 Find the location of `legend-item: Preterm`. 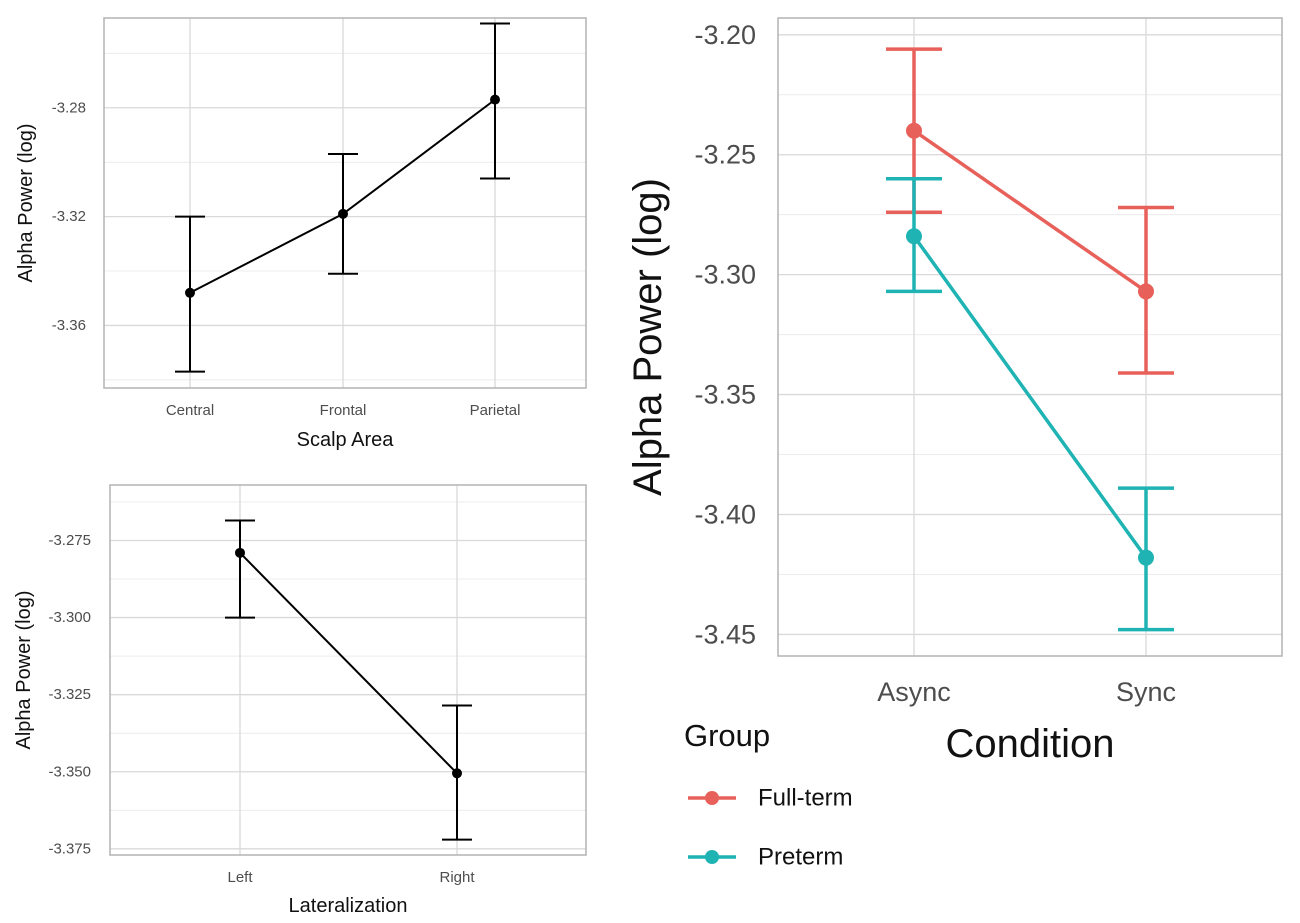

legend-item: Preterm is located at coordinates (765, 857).